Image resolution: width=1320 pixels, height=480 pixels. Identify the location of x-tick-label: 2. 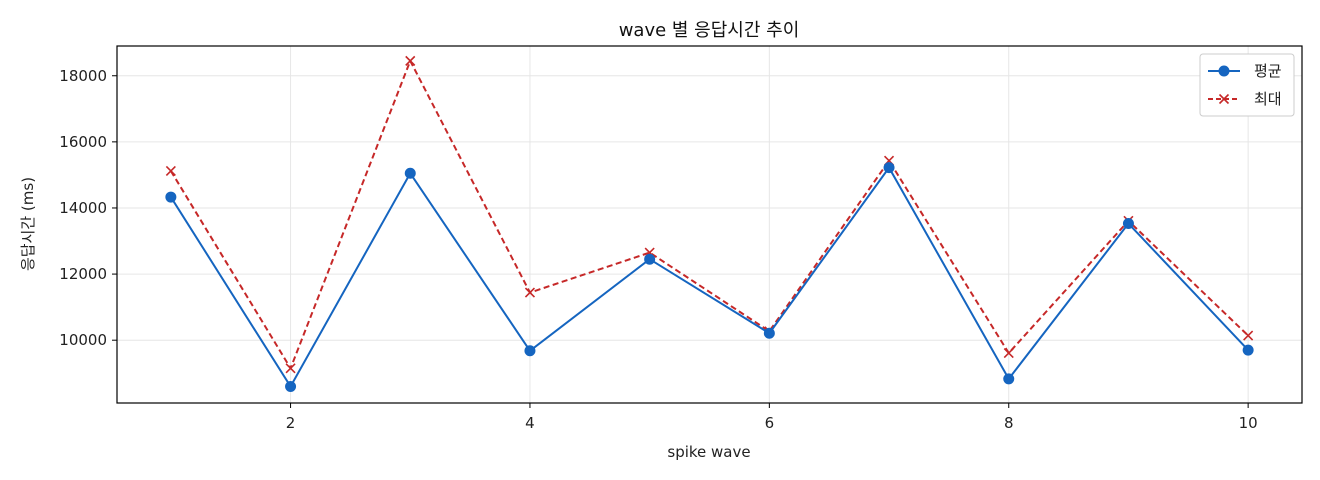
(291, 423).